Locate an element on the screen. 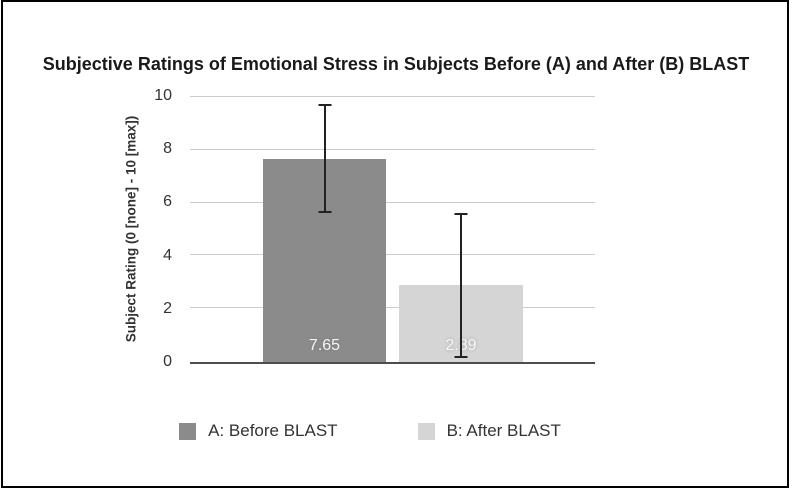  y-axis-tick-labels: 0 2 4 6 8 10 is located at coordinates (146, 228).